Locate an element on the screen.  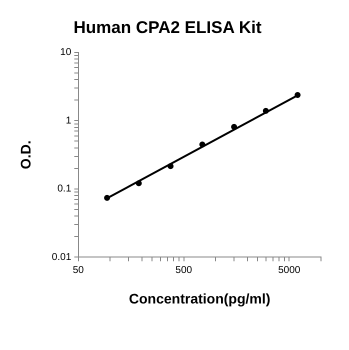
y-axis-title: O.D. is located at coordinates (25, 155).